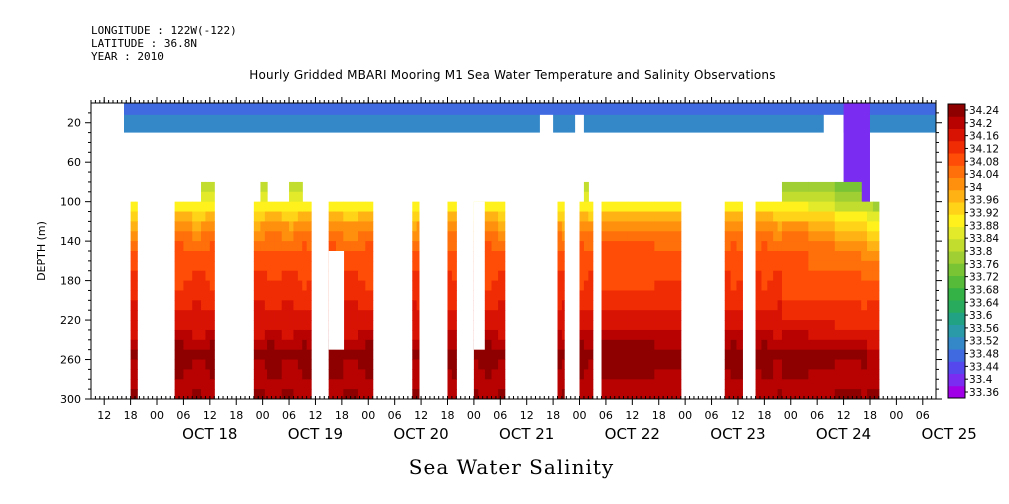  What do you see at coordinates (956, 245) in the screenshot?
I see `colorbar-swatch` at bounding box center [956, 245].